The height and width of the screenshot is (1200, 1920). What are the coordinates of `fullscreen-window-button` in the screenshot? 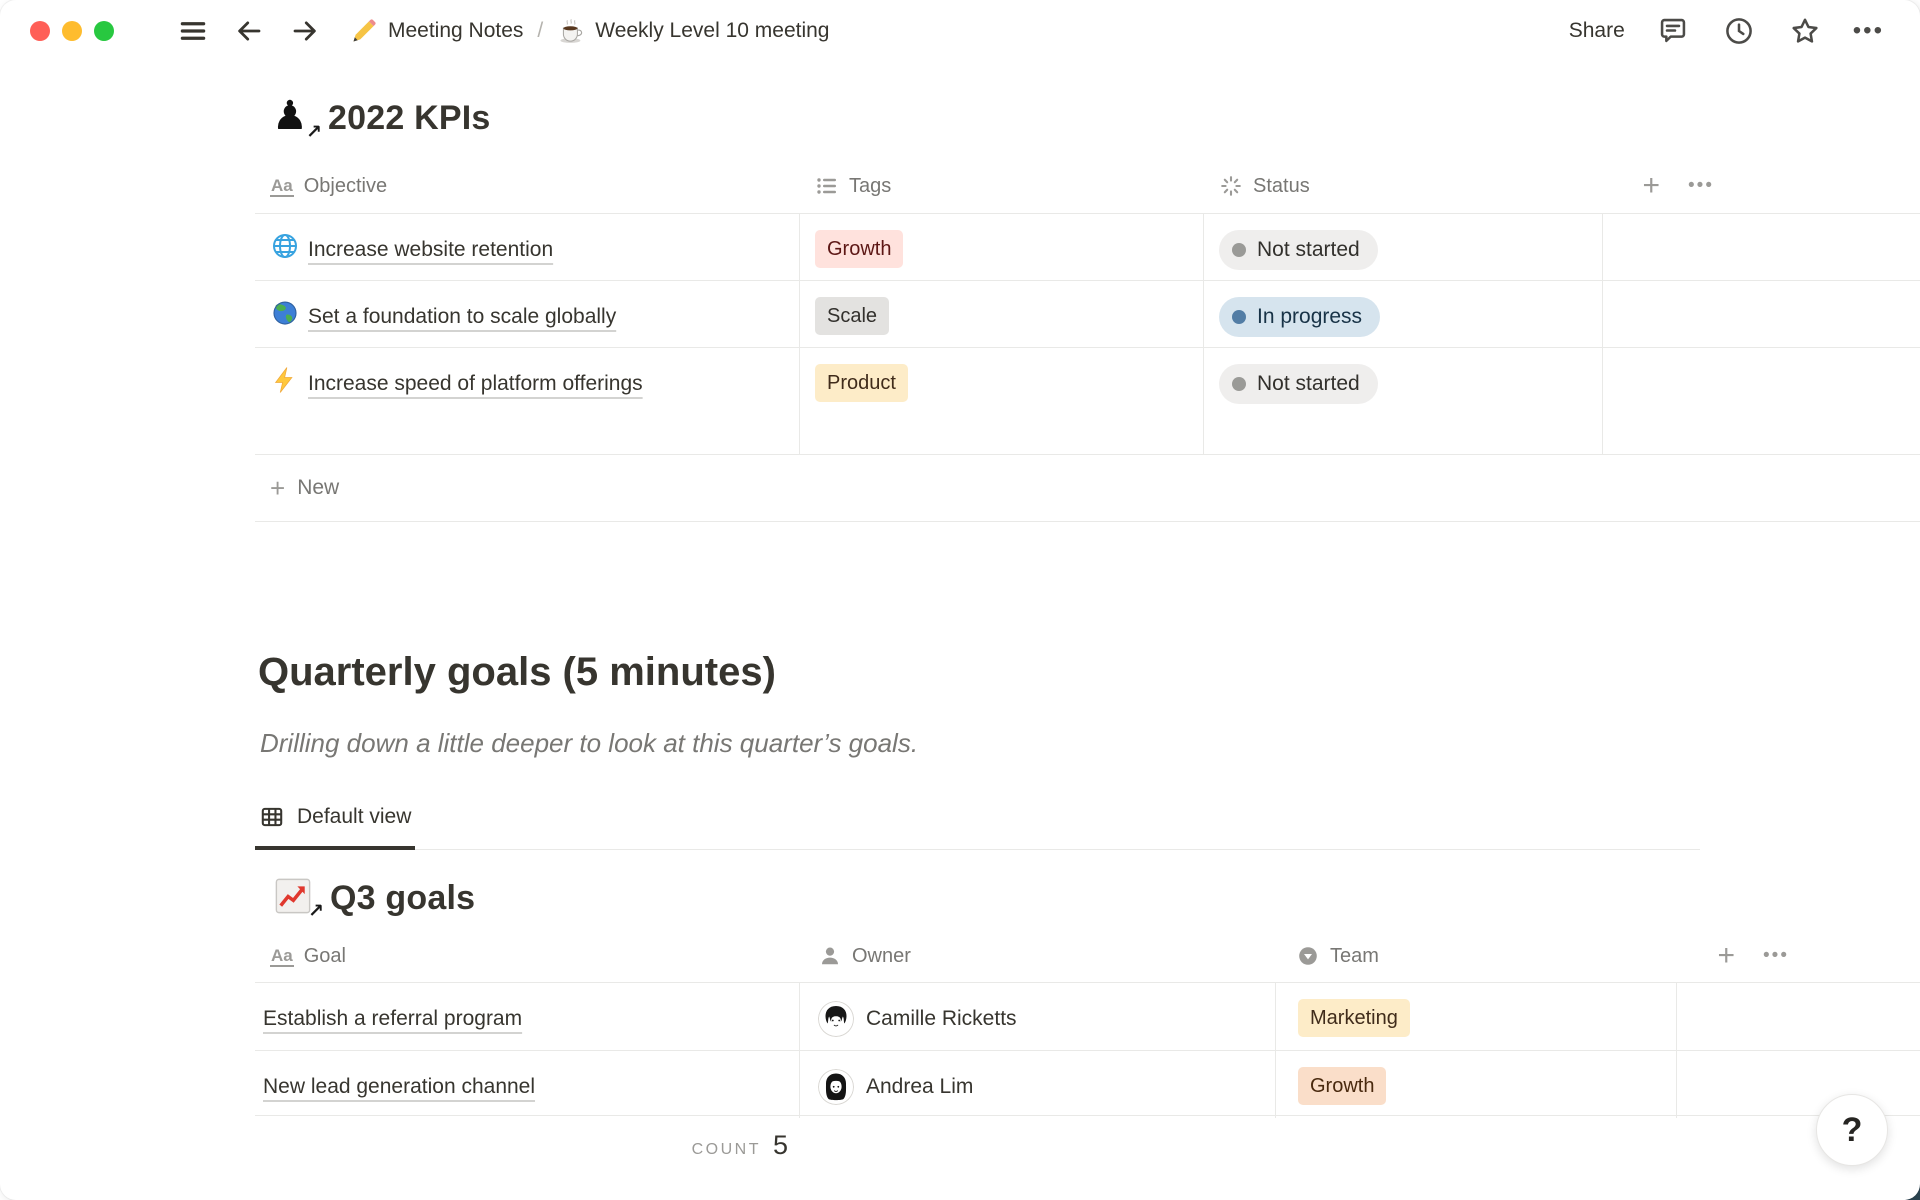 It's located at (104, 31).